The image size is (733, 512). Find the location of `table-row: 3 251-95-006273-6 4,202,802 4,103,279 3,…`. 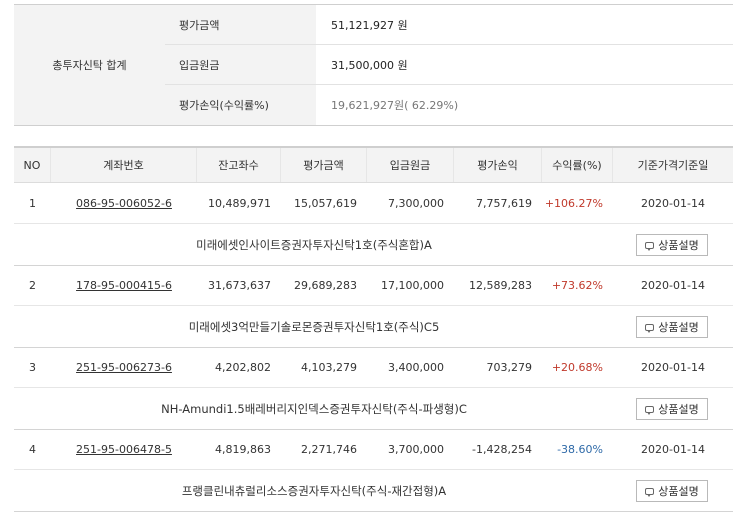

table-row: 3 251-95-006273-6 4,202,802 4,103,279 3,… is located at coordinates (373, 368).